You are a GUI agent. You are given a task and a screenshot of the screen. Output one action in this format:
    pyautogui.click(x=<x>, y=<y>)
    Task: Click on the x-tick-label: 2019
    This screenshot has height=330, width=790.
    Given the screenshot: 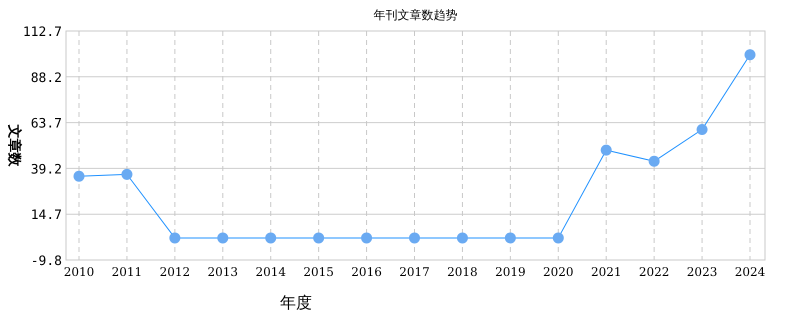 What is the action you would take?
    pyautogui.click(x=510, y=272)
    